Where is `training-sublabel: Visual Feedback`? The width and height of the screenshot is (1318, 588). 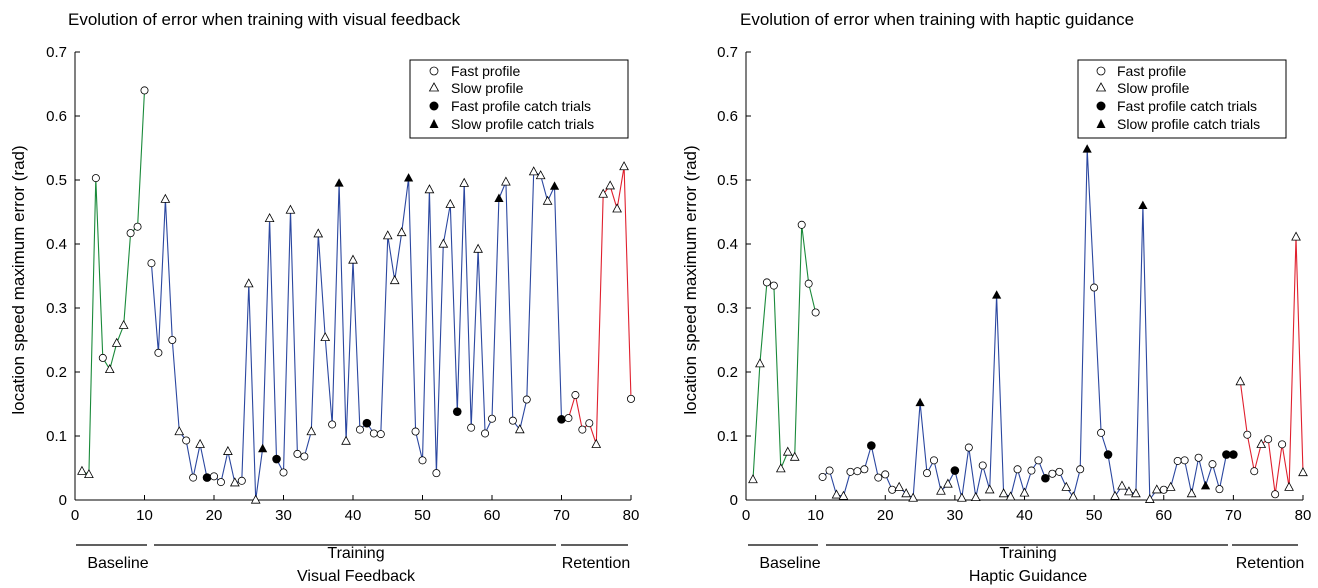 training-sublabel: Visual Feedback is located at coordinates (356, 576).